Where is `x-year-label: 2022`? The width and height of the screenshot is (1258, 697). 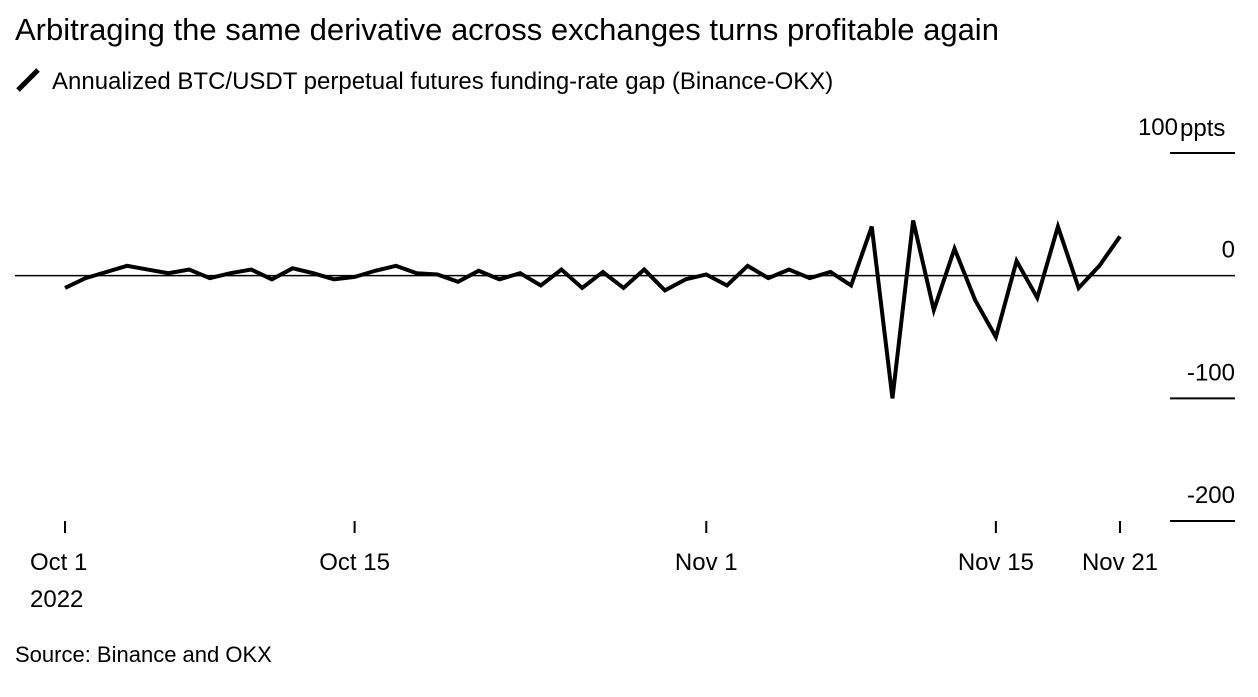 x-year-label: 2022 is located at coordinates (56, 599).